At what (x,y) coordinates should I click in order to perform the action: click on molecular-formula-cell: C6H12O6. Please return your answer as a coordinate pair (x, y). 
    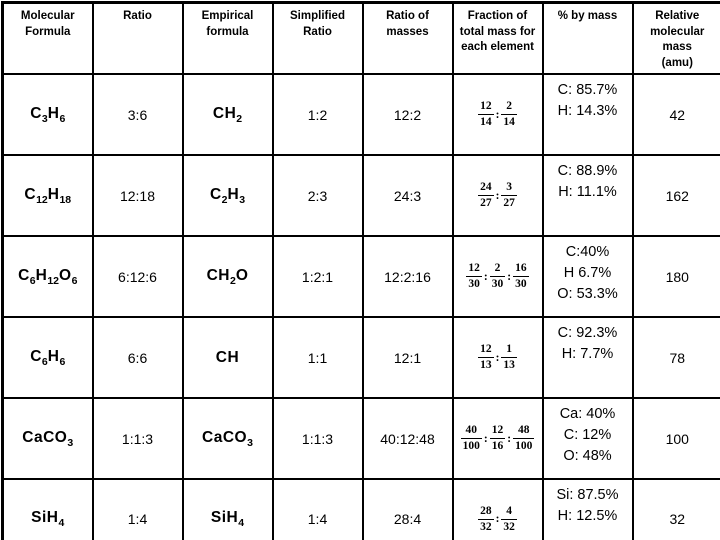
    Looking at the image, I should click on (47, 277).